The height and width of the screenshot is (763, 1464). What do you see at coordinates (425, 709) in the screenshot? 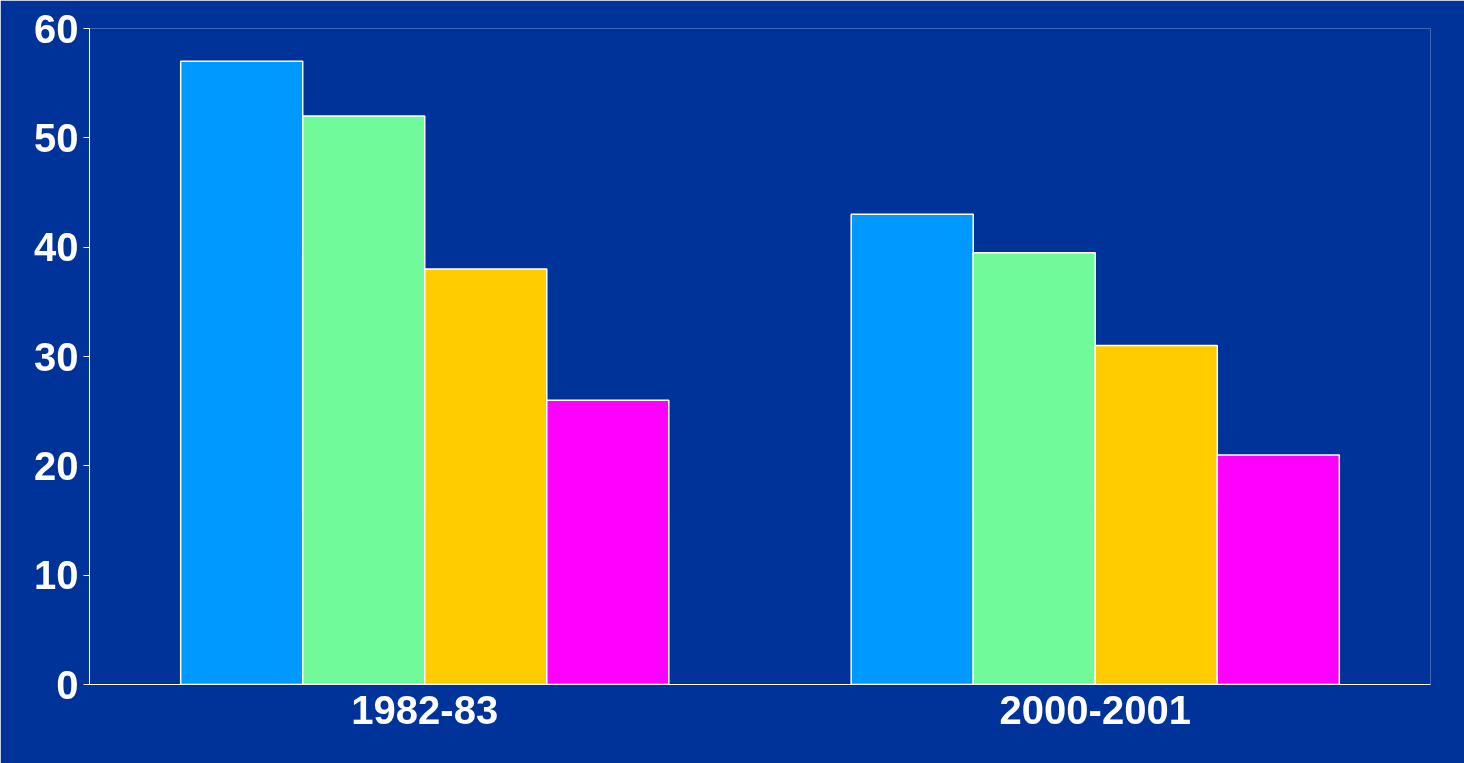
I see `x-tick-label: 1982-83` at bounding box center [425, 709].